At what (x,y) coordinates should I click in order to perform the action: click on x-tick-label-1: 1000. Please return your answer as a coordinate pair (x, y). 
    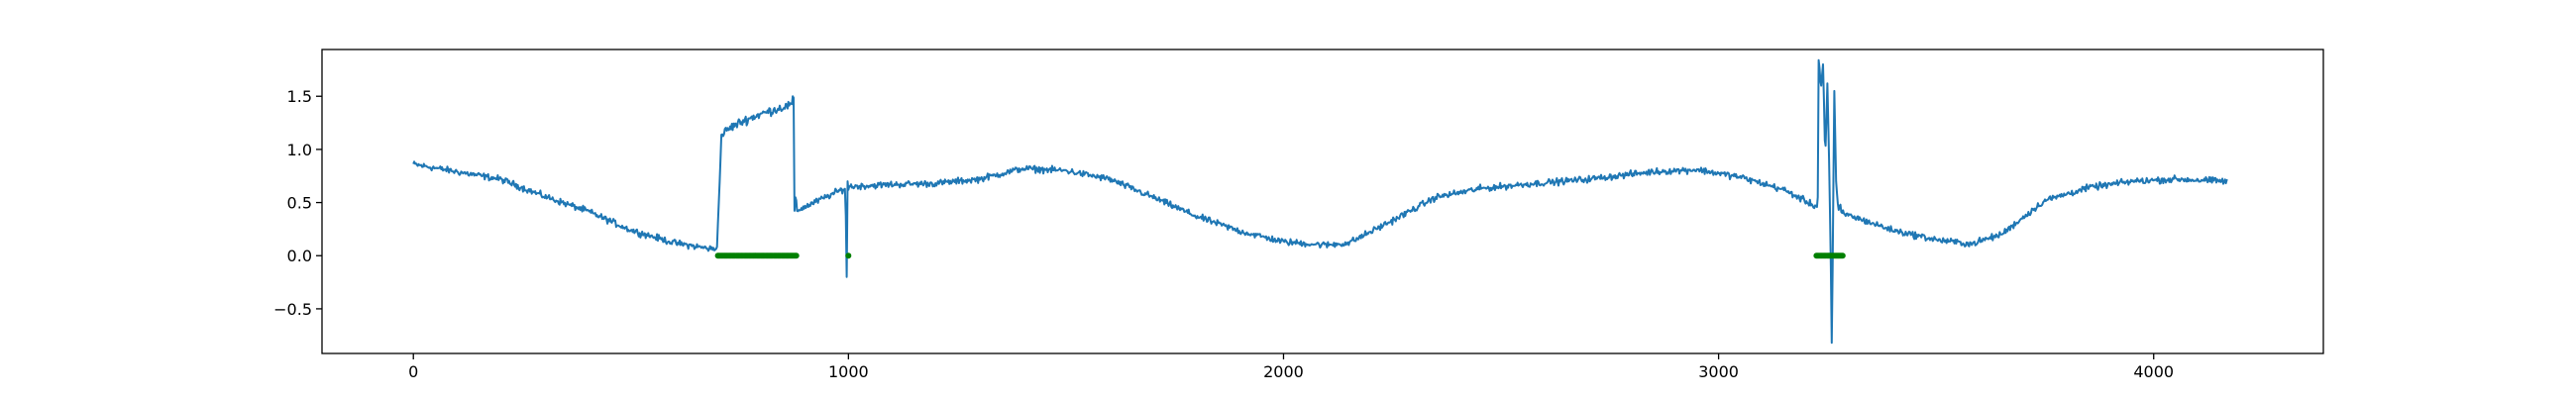
    Looking at the image, I should click on (849, 371).